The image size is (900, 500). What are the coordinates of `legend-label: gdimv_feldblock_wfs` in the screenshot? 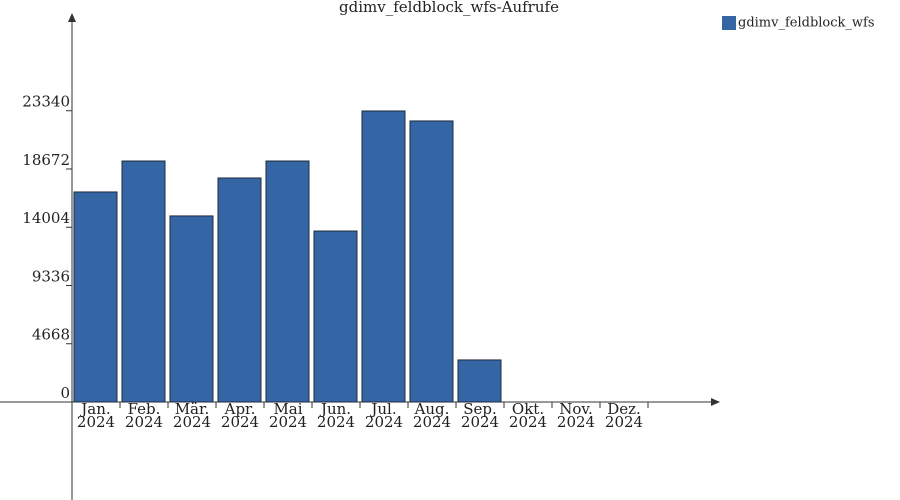 It's located at (806, 23).